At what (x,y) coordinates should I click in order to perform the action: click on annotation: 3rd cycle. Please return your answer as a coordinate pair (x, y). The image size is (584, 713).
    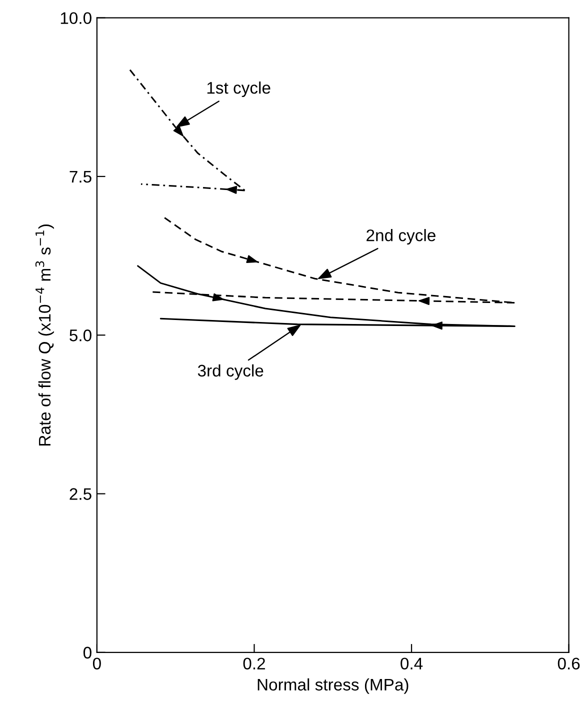
    Looking at the image, I should click on (231, 372).